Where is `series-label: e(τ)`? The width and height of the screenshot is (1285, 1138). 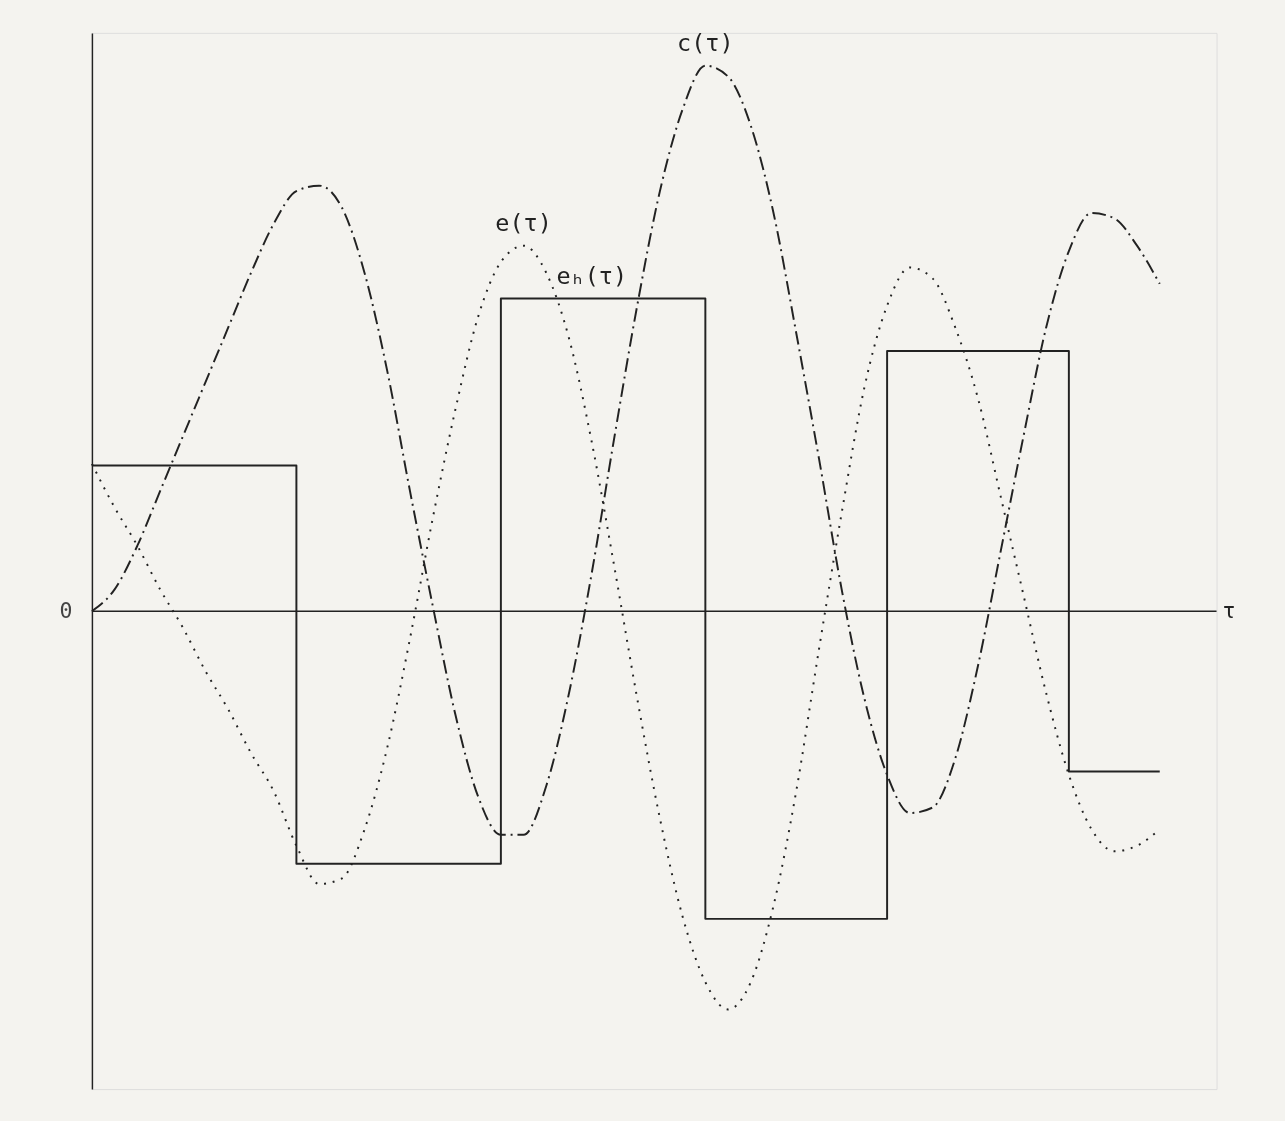 series-label: e(τ) is located at coordinates (523, 223).